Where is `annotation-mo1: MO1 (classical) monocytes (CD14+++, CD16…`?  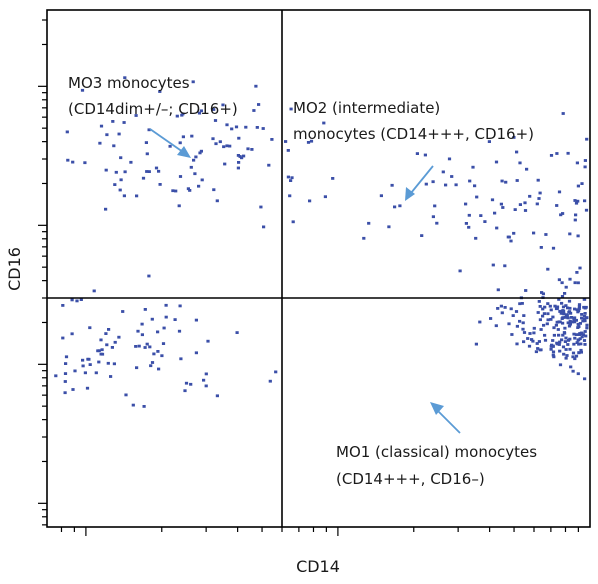 annotation-mo1: MO1 (classical) monocytes (CD14+++, CD16… is located at coordinates (436, 445).